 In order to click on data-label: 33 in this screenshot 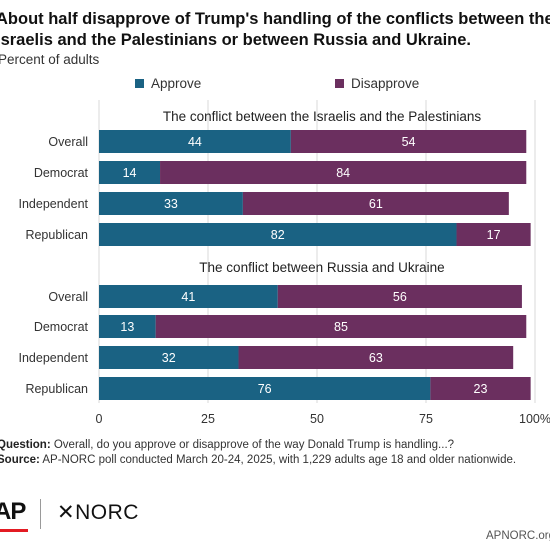, I will do `click(171, 204)`.